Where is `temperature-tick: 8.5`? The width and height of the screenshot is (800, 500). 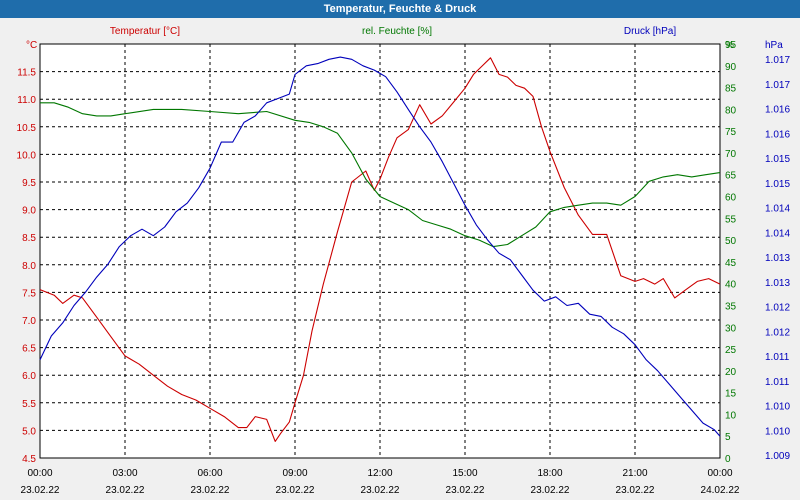
temperature-tick: 8.5 is located at coordinates (29, 238).